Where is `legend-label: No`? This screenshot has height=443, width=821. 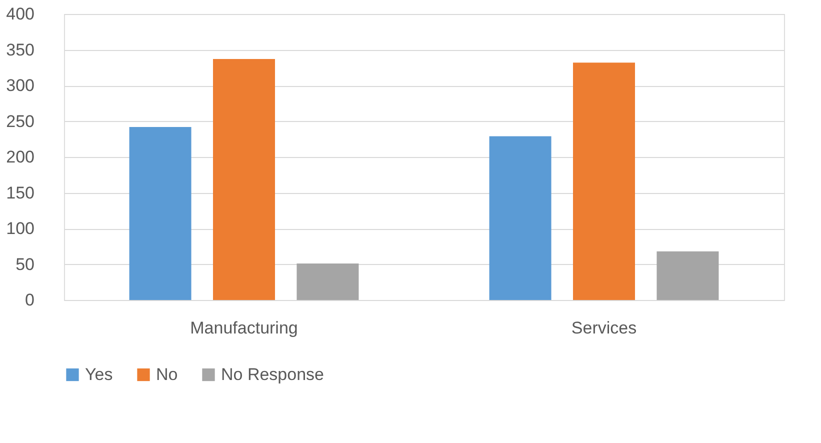 legend-label: No is located at coordinates (167, 374).